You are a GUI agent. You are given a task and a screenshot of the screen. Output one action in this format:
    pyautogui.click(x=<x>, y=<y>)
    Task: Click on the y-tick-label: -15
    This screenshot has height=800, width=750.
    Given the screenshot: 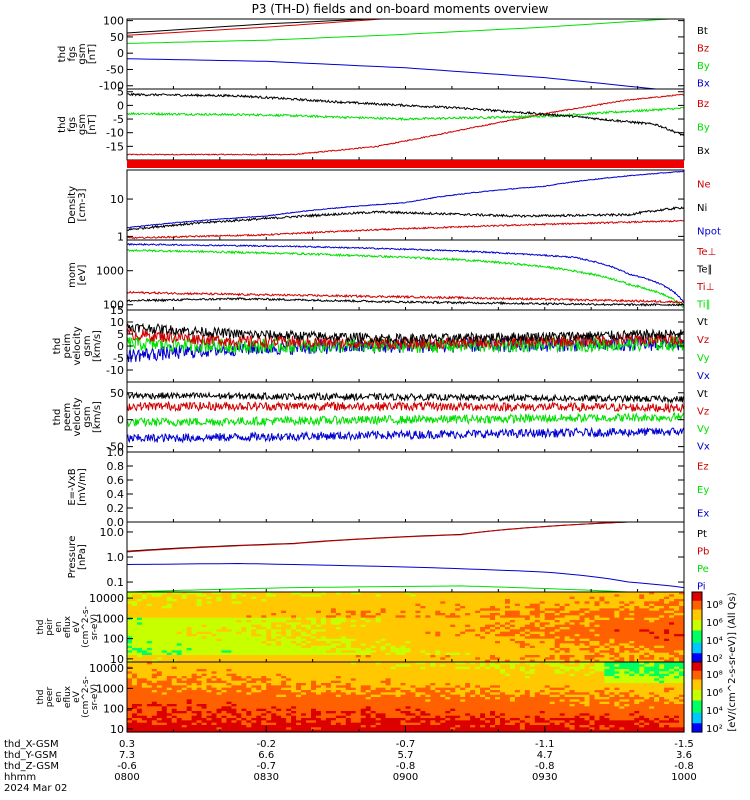 What is the action you would take?
    pyautogui.click(x=115, y=146)
    